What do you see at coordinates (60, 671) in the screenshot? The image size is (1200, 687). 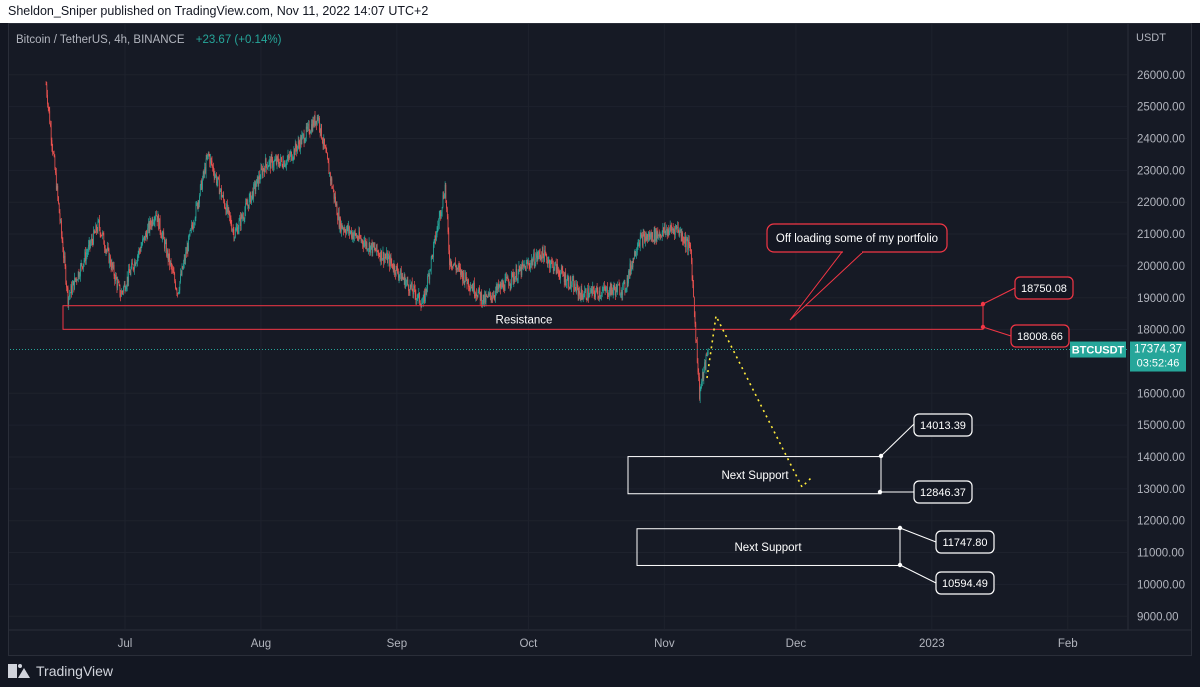 I see `tradingview-logo: TradingView` at bounding box center [60, 671].